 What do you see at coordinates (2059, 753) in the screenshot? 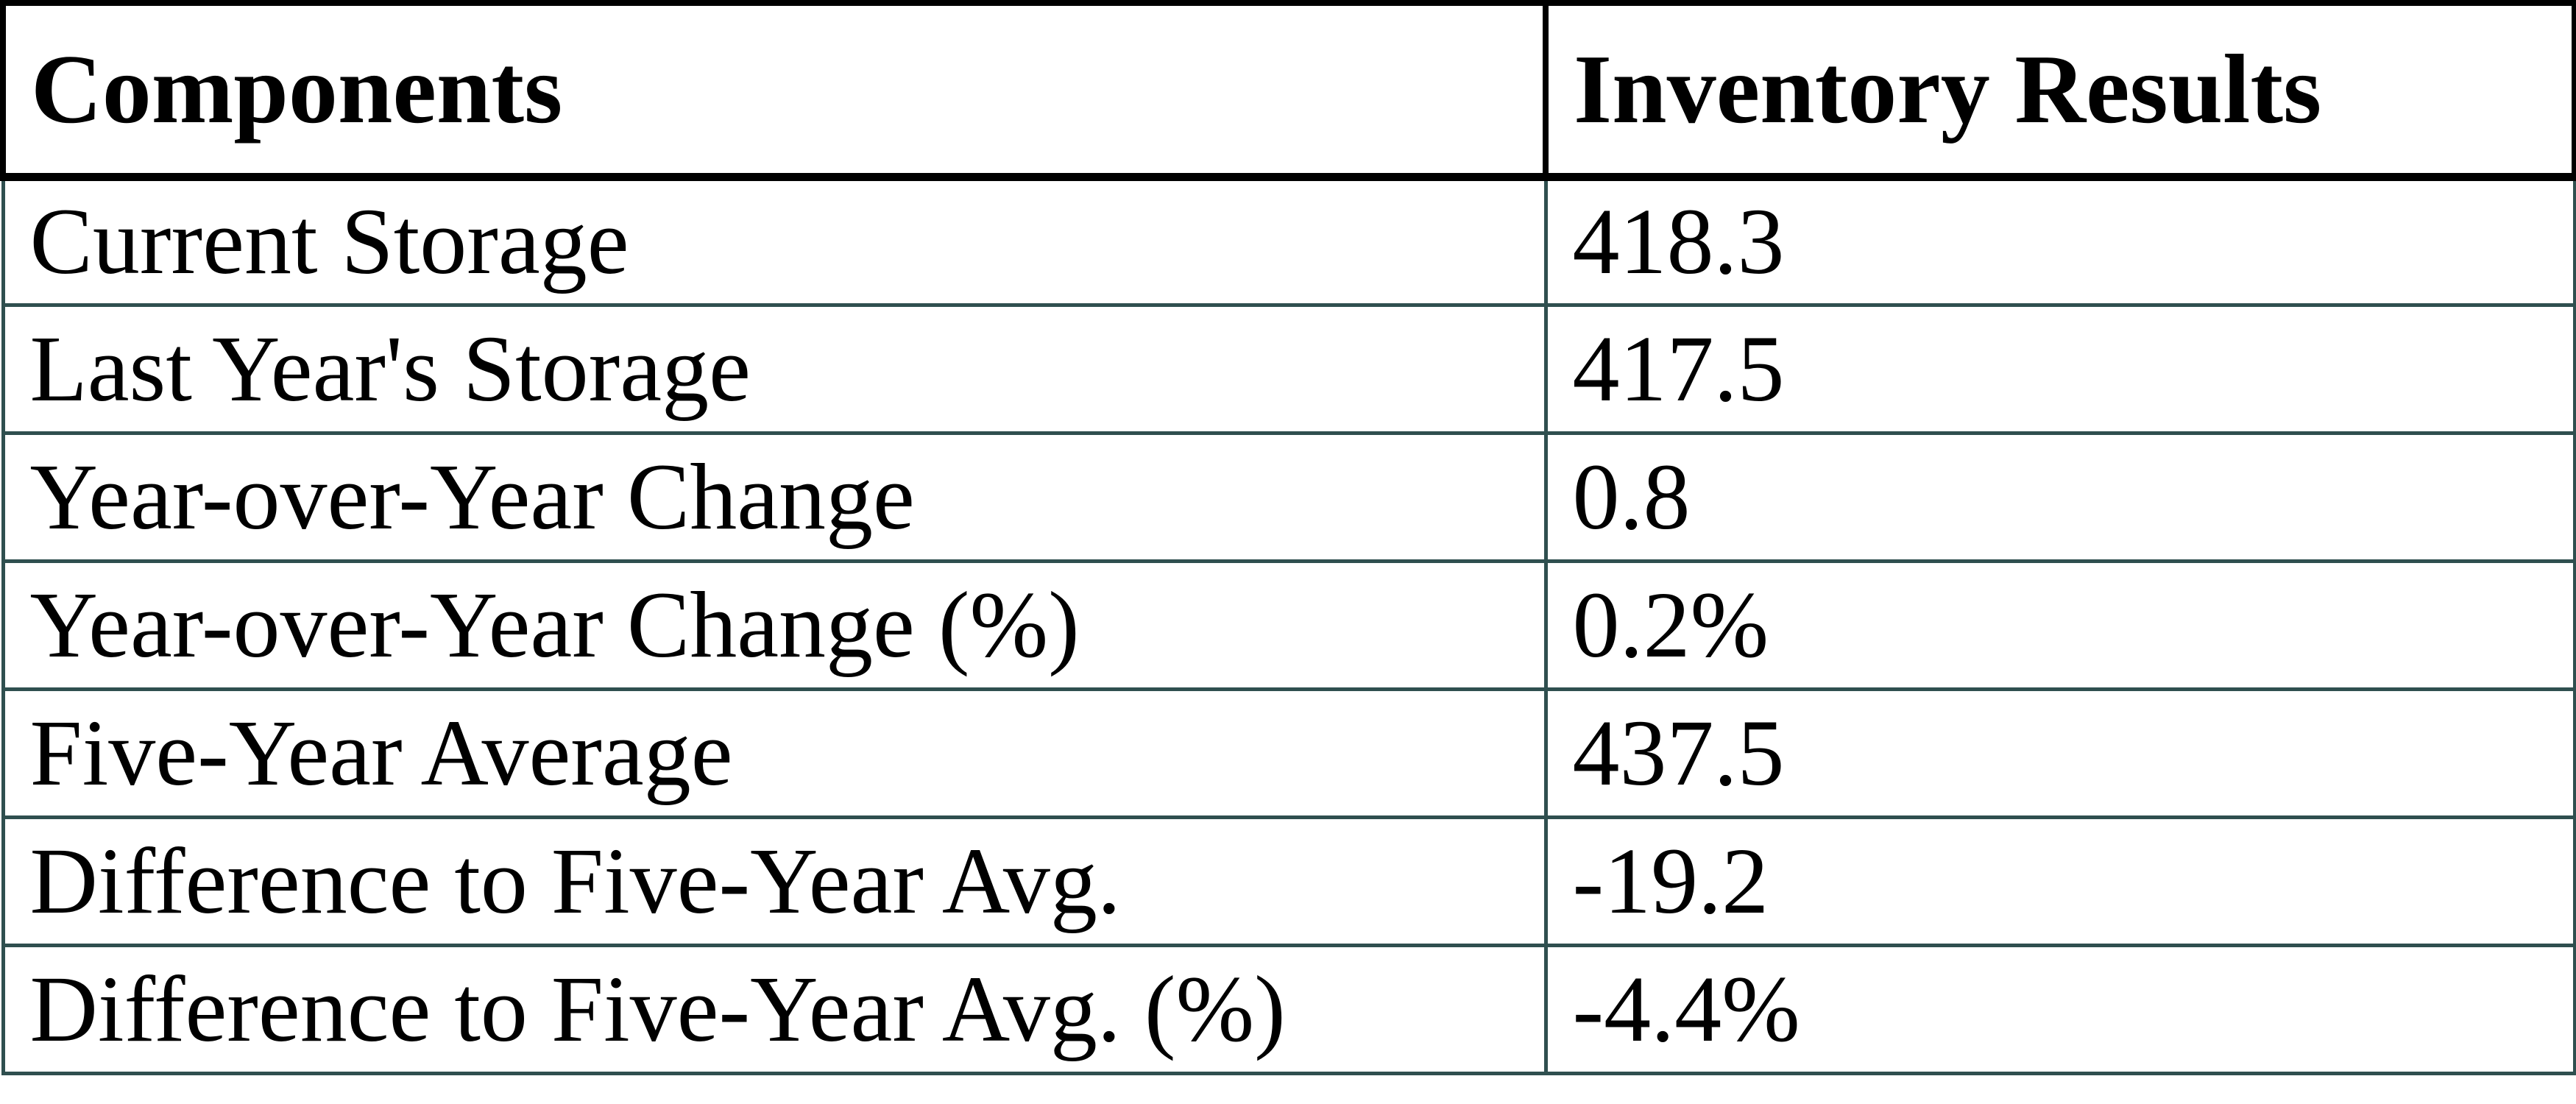
I see `value-cell: 437.5` at bounding box center [2059, 753].